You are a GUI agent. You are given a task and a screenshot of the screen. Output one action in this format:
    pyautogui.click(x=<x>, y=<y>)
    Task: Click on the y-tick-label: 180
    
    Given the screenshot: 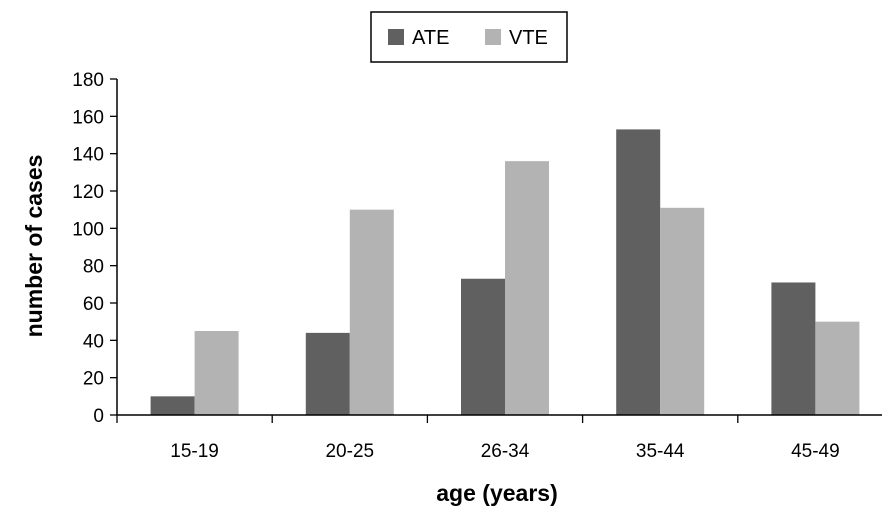 What is the action you would take?
    pyautogui.click(x=88, y=80)
    